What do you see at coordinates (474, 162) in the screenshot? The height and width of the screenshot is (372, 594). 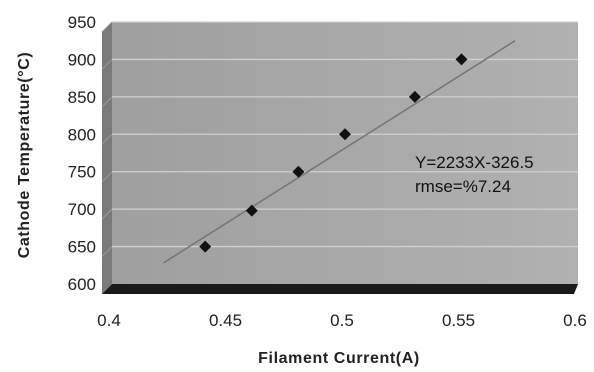 I see `equation-annotation: Y=2233X-326.5` at bounding box center [474, 162].